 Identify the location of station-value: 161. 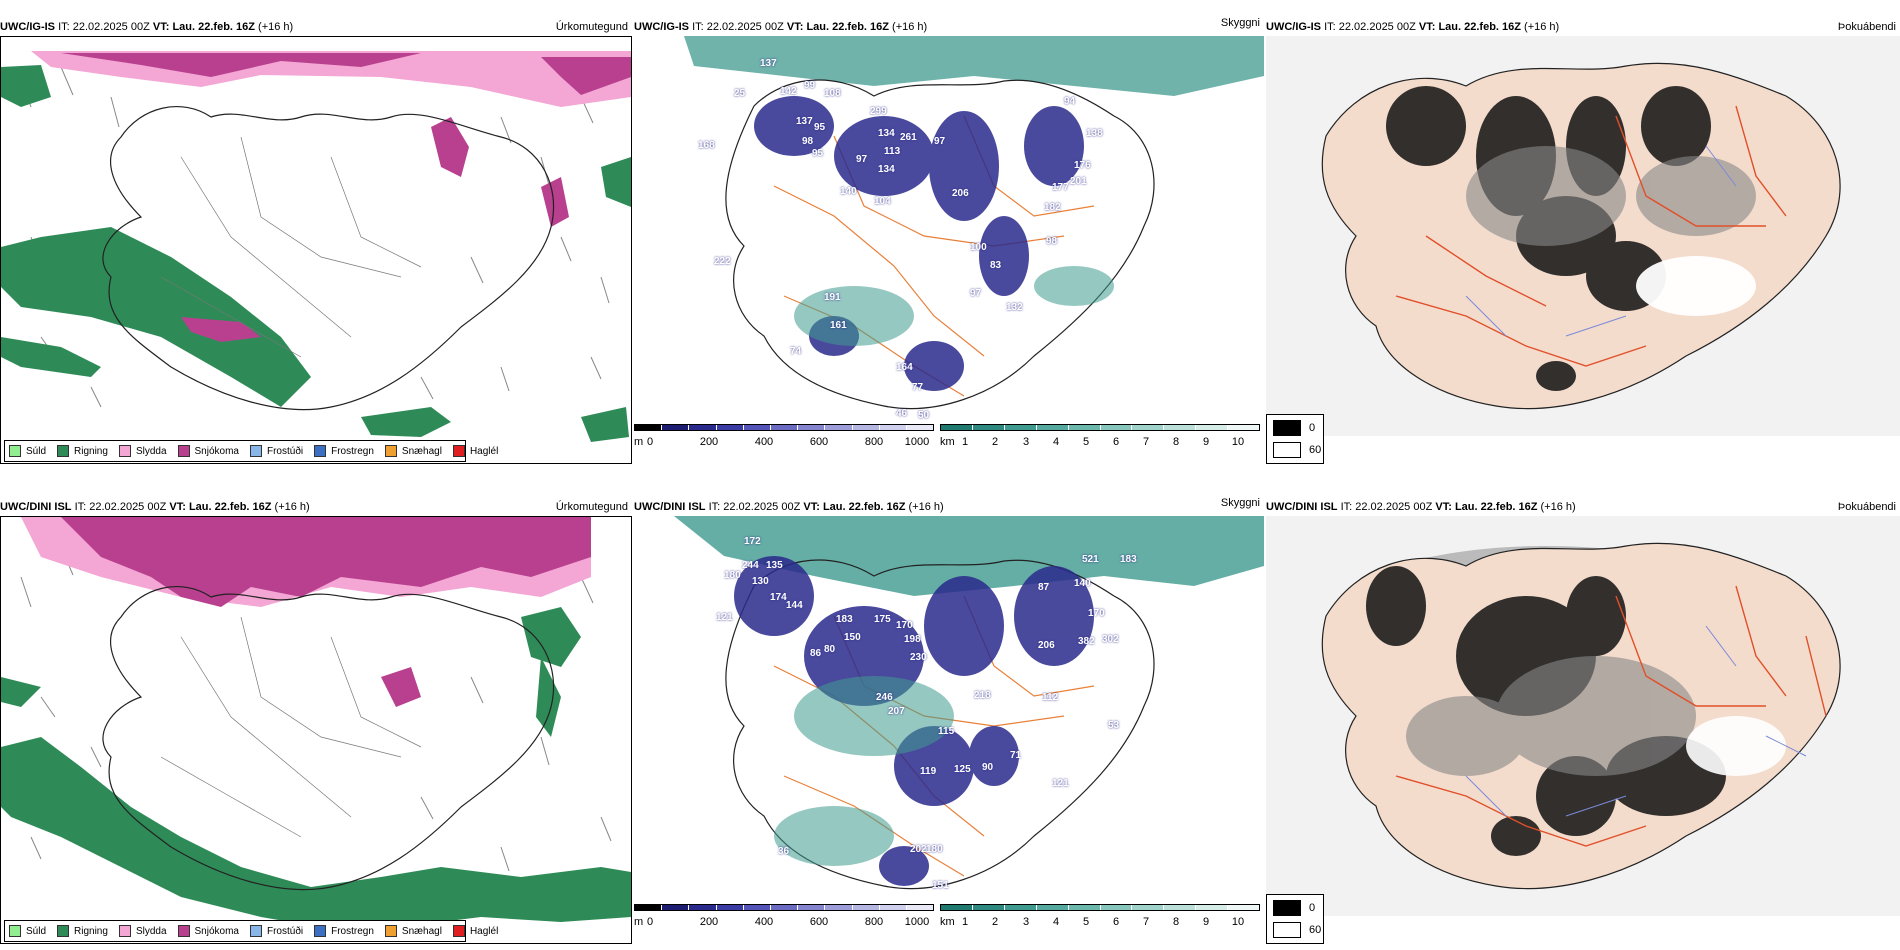
(838, 325).